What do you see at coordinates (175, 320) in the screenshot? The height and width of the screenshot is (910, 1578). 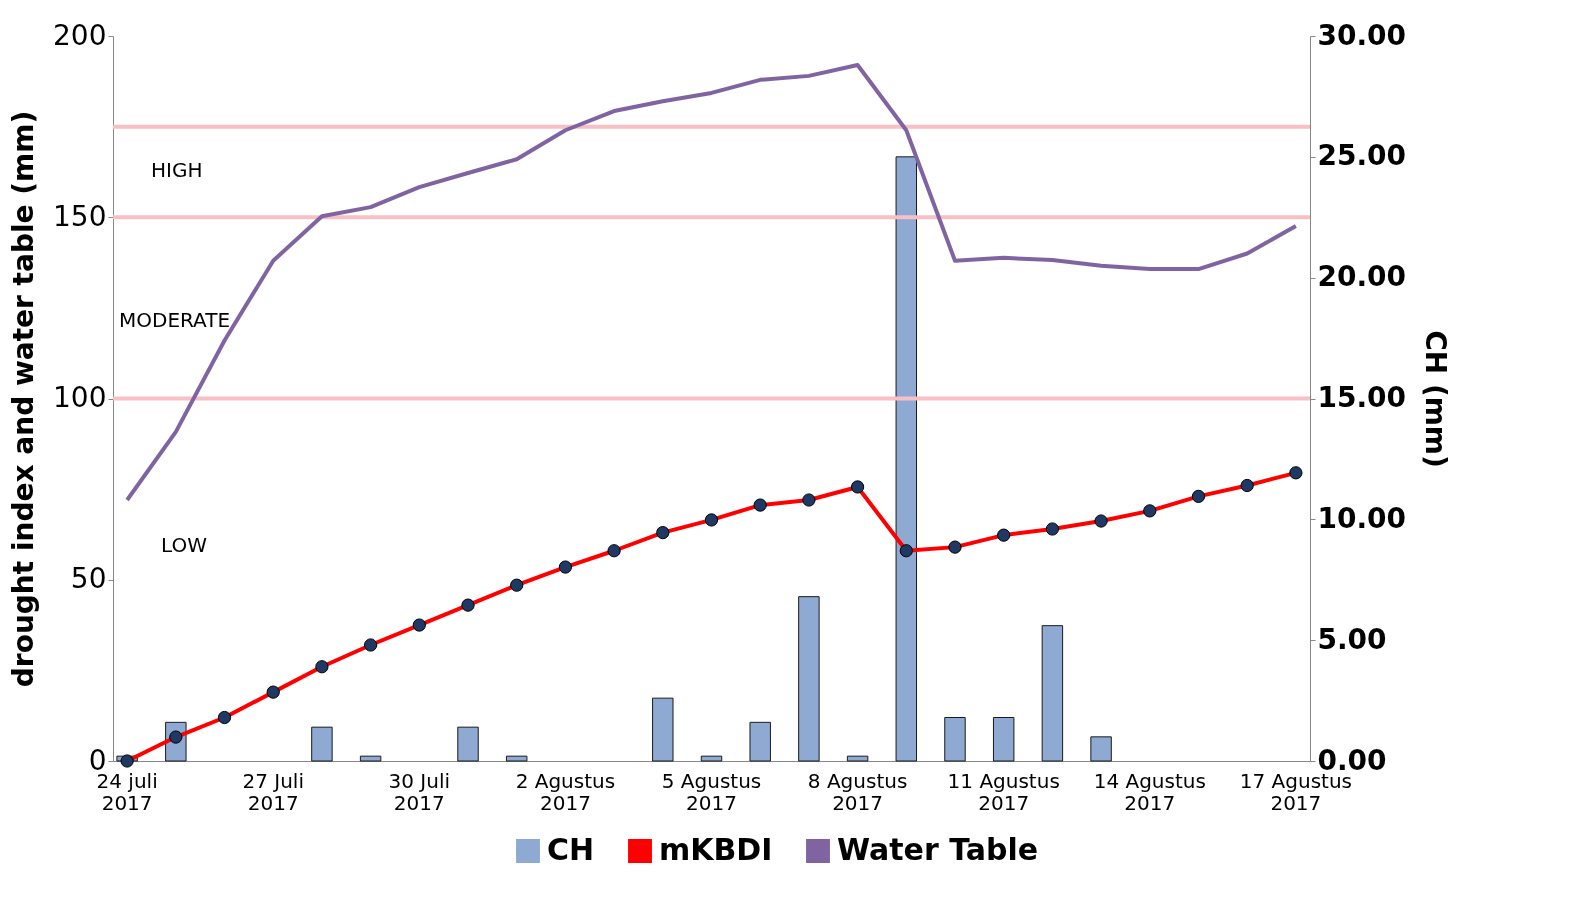 I see `annotation: MODERATE` at bounding box center [175, 320].